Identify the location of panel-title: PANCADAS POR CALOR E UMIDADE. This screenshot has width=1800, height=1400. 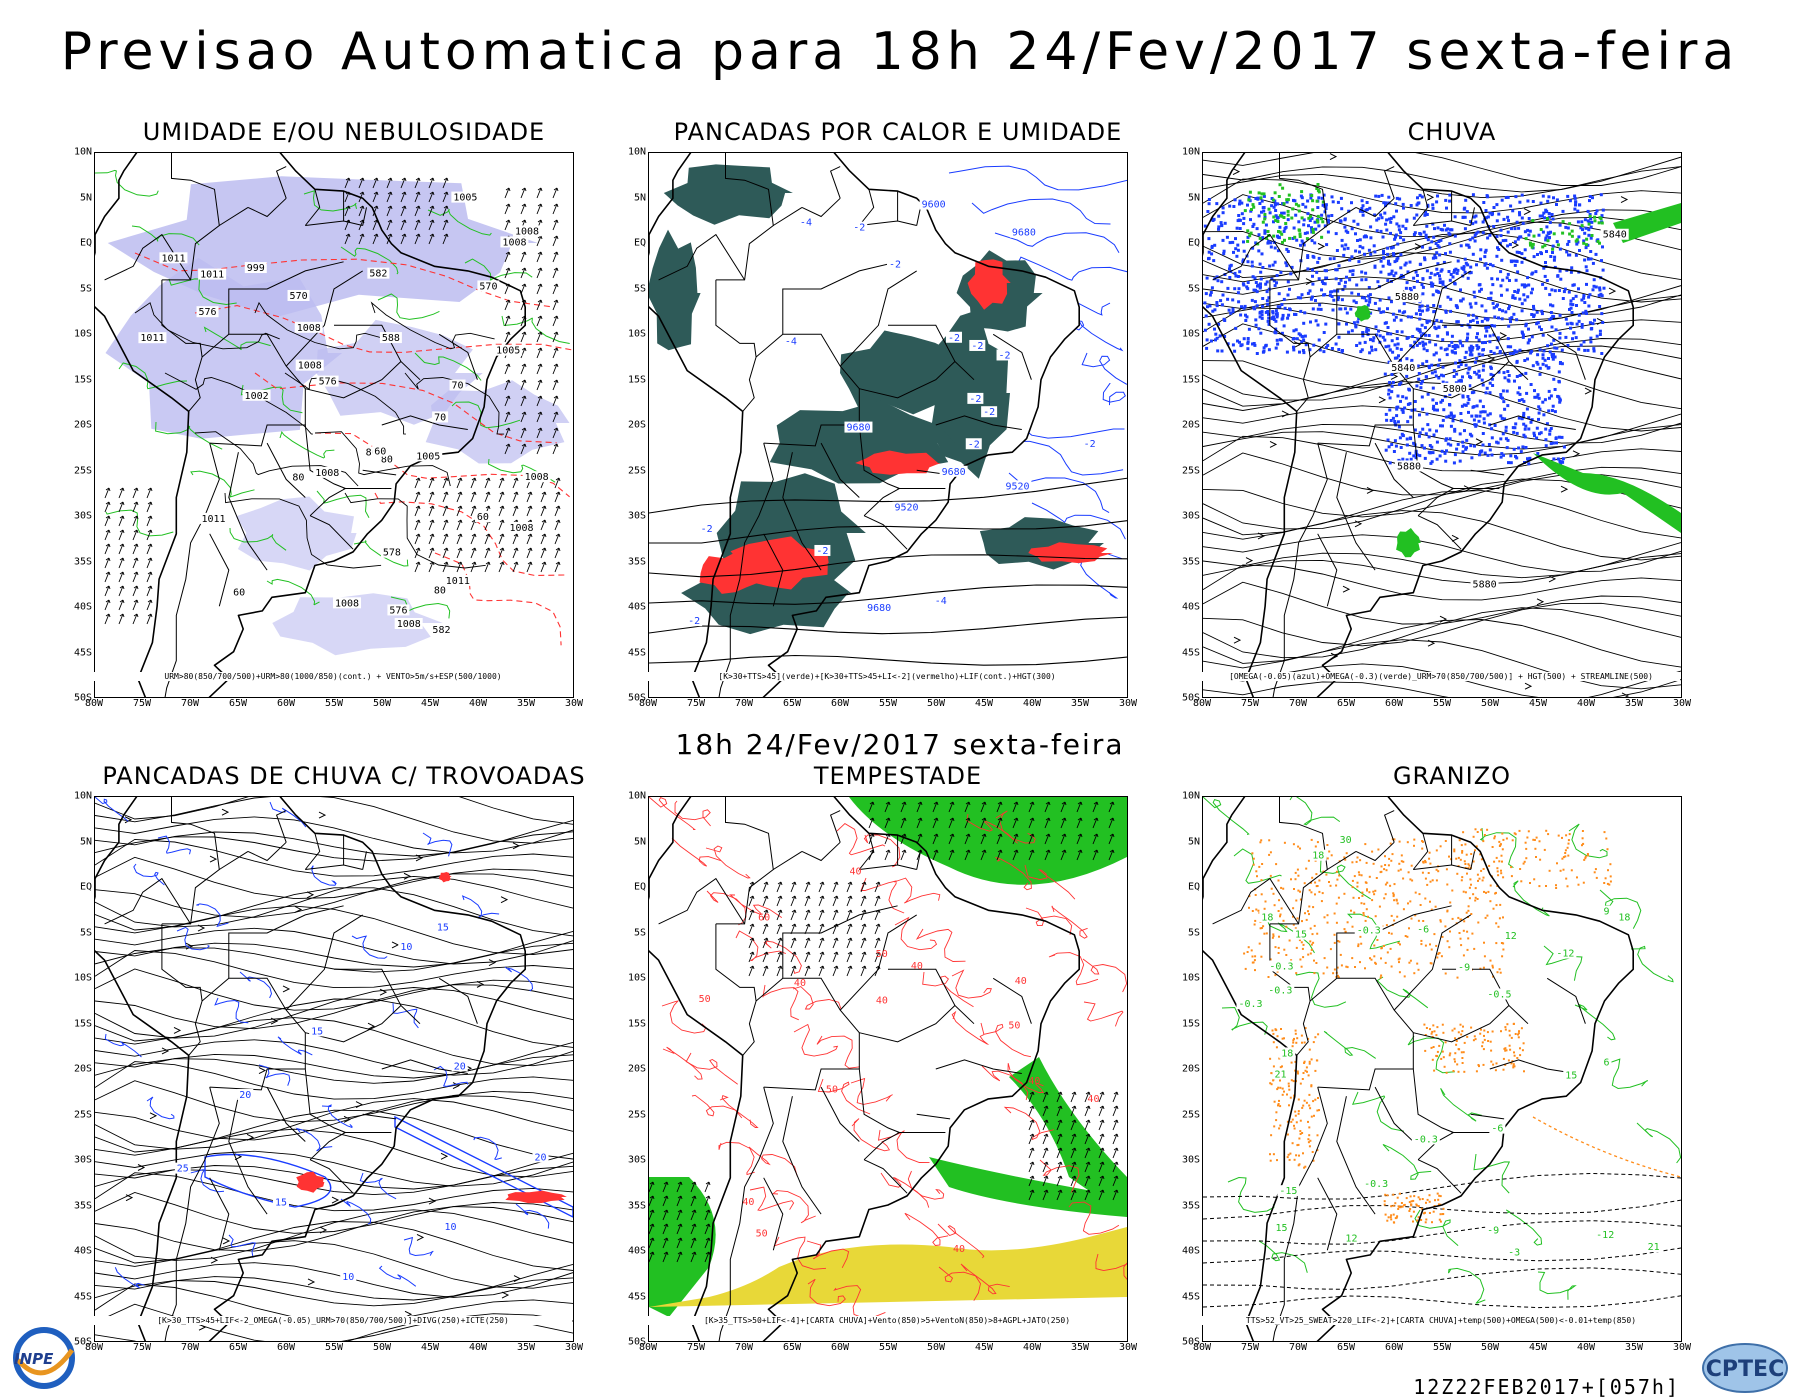
(898, 132).